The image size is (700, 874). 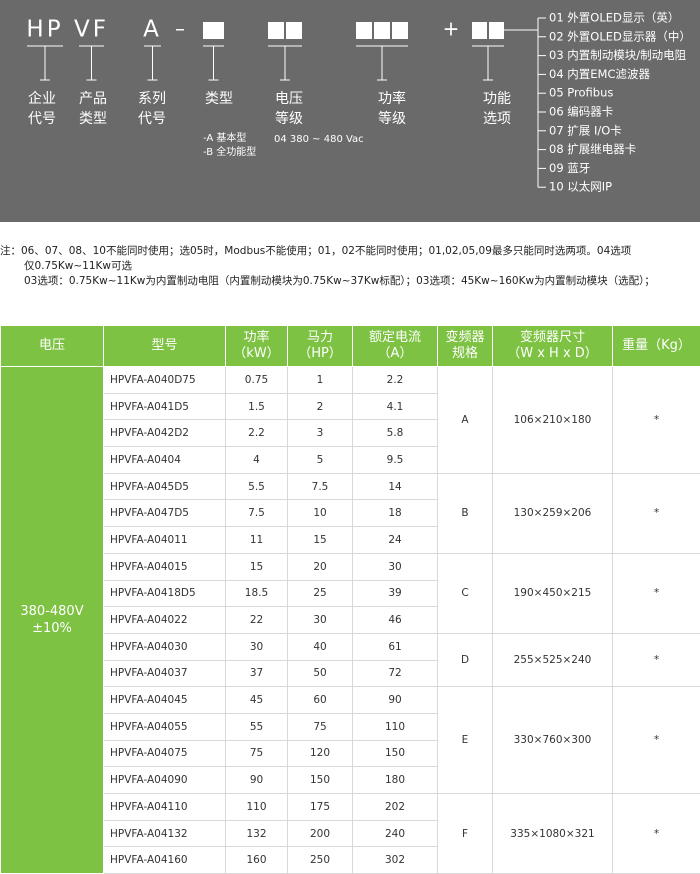 I want to click on dash: –, so click(x=180, y=29).